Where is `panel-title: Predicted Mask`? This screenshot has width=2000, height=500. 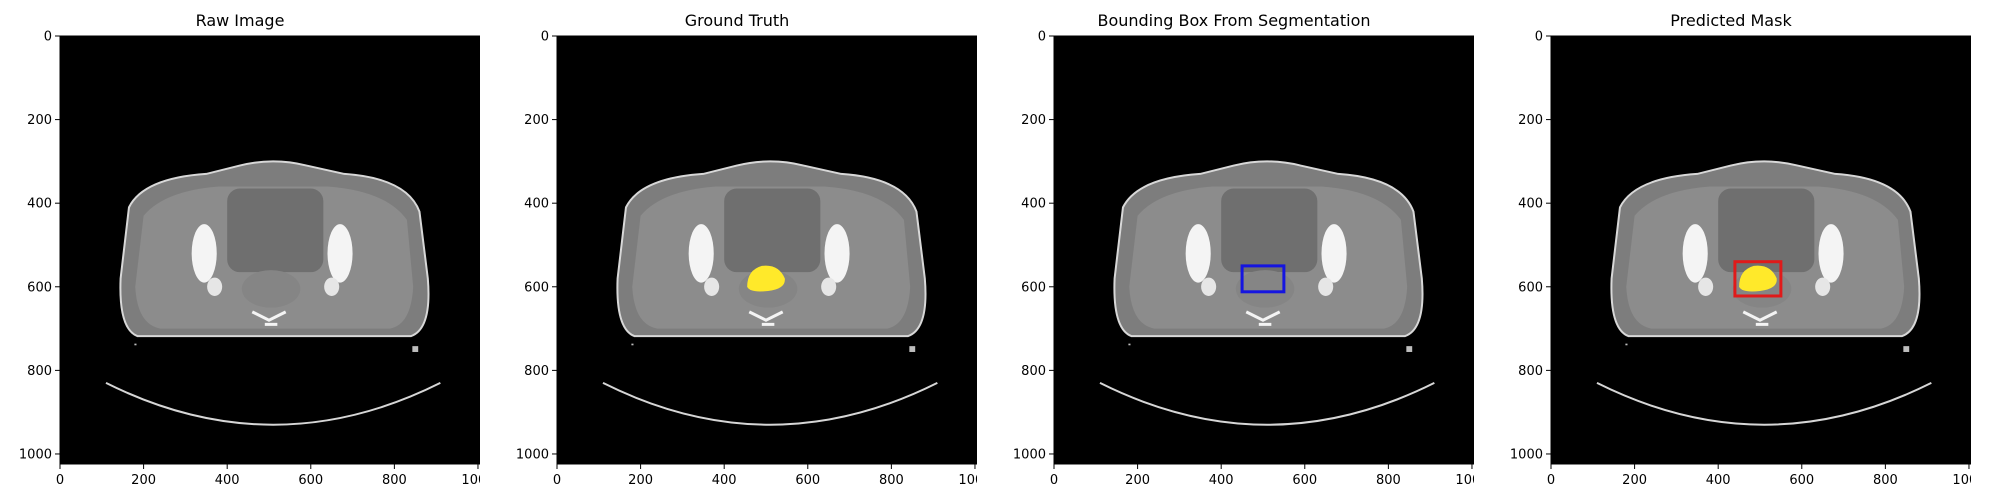
panel-title: Predicted Mask is located at coordinates (1731, 20).